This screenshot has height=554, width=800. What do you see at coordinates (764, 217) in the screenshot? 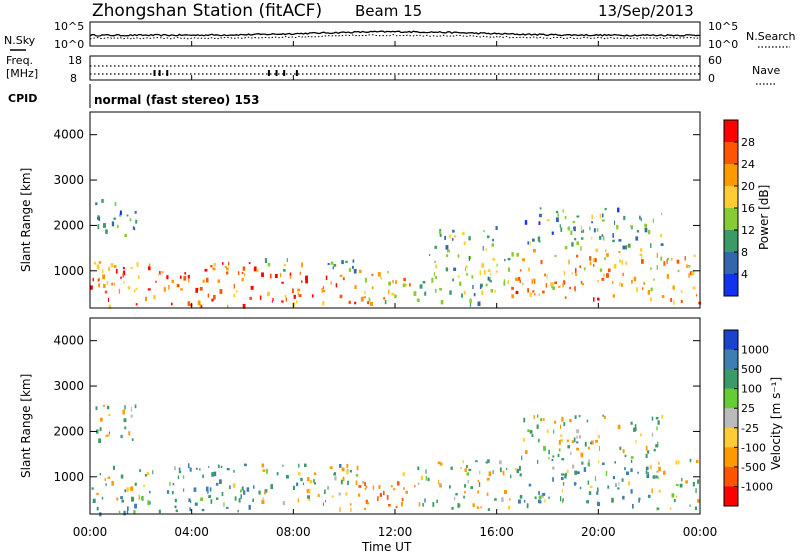
I see `power-colorbar-label: Power [dB]` at bounding box center [764, 217].